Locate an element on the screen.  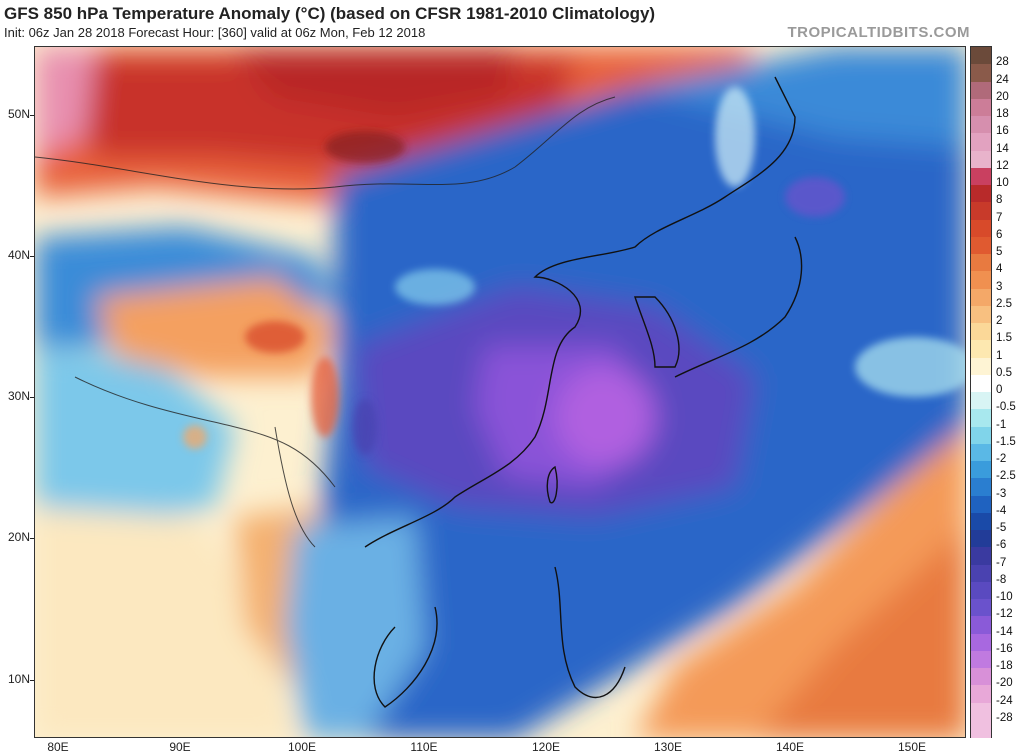
colorbar-label: -14 is located at coordinates (1004, 631).